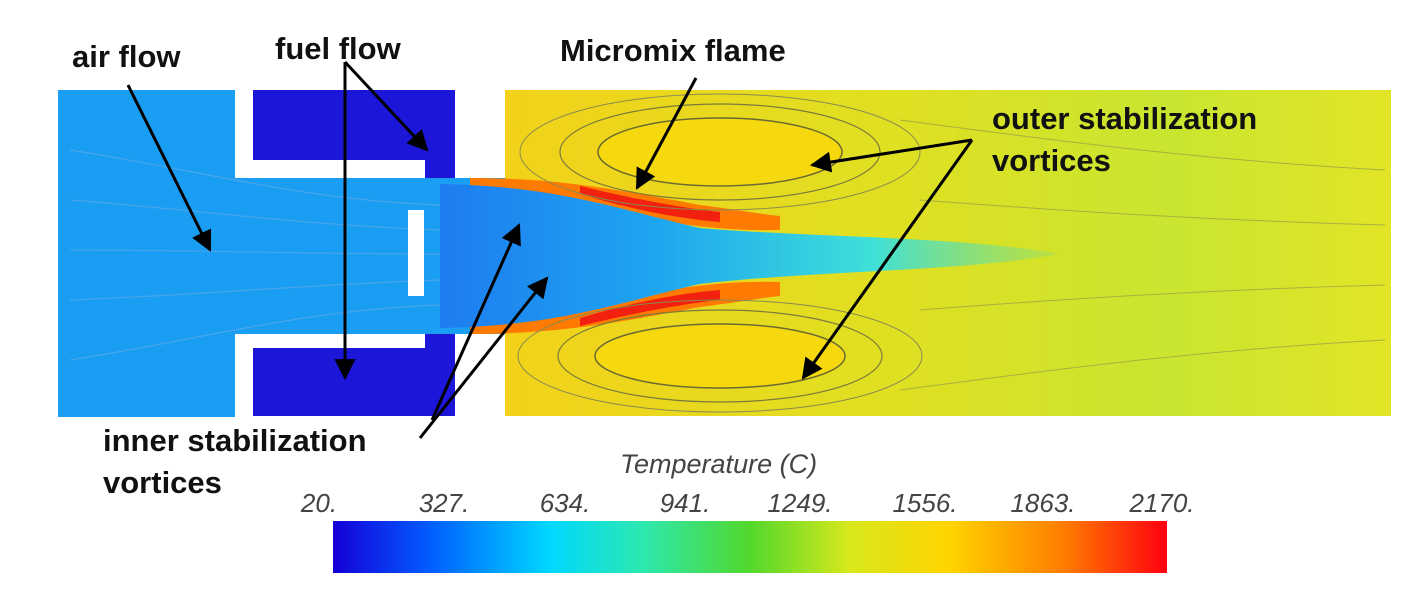 The height and width of the screenshot is (602, 1416). Describe the element at coordinates (338, 49) in the screenshot. I see `fuel-flow-label: fuel flow` at that location.